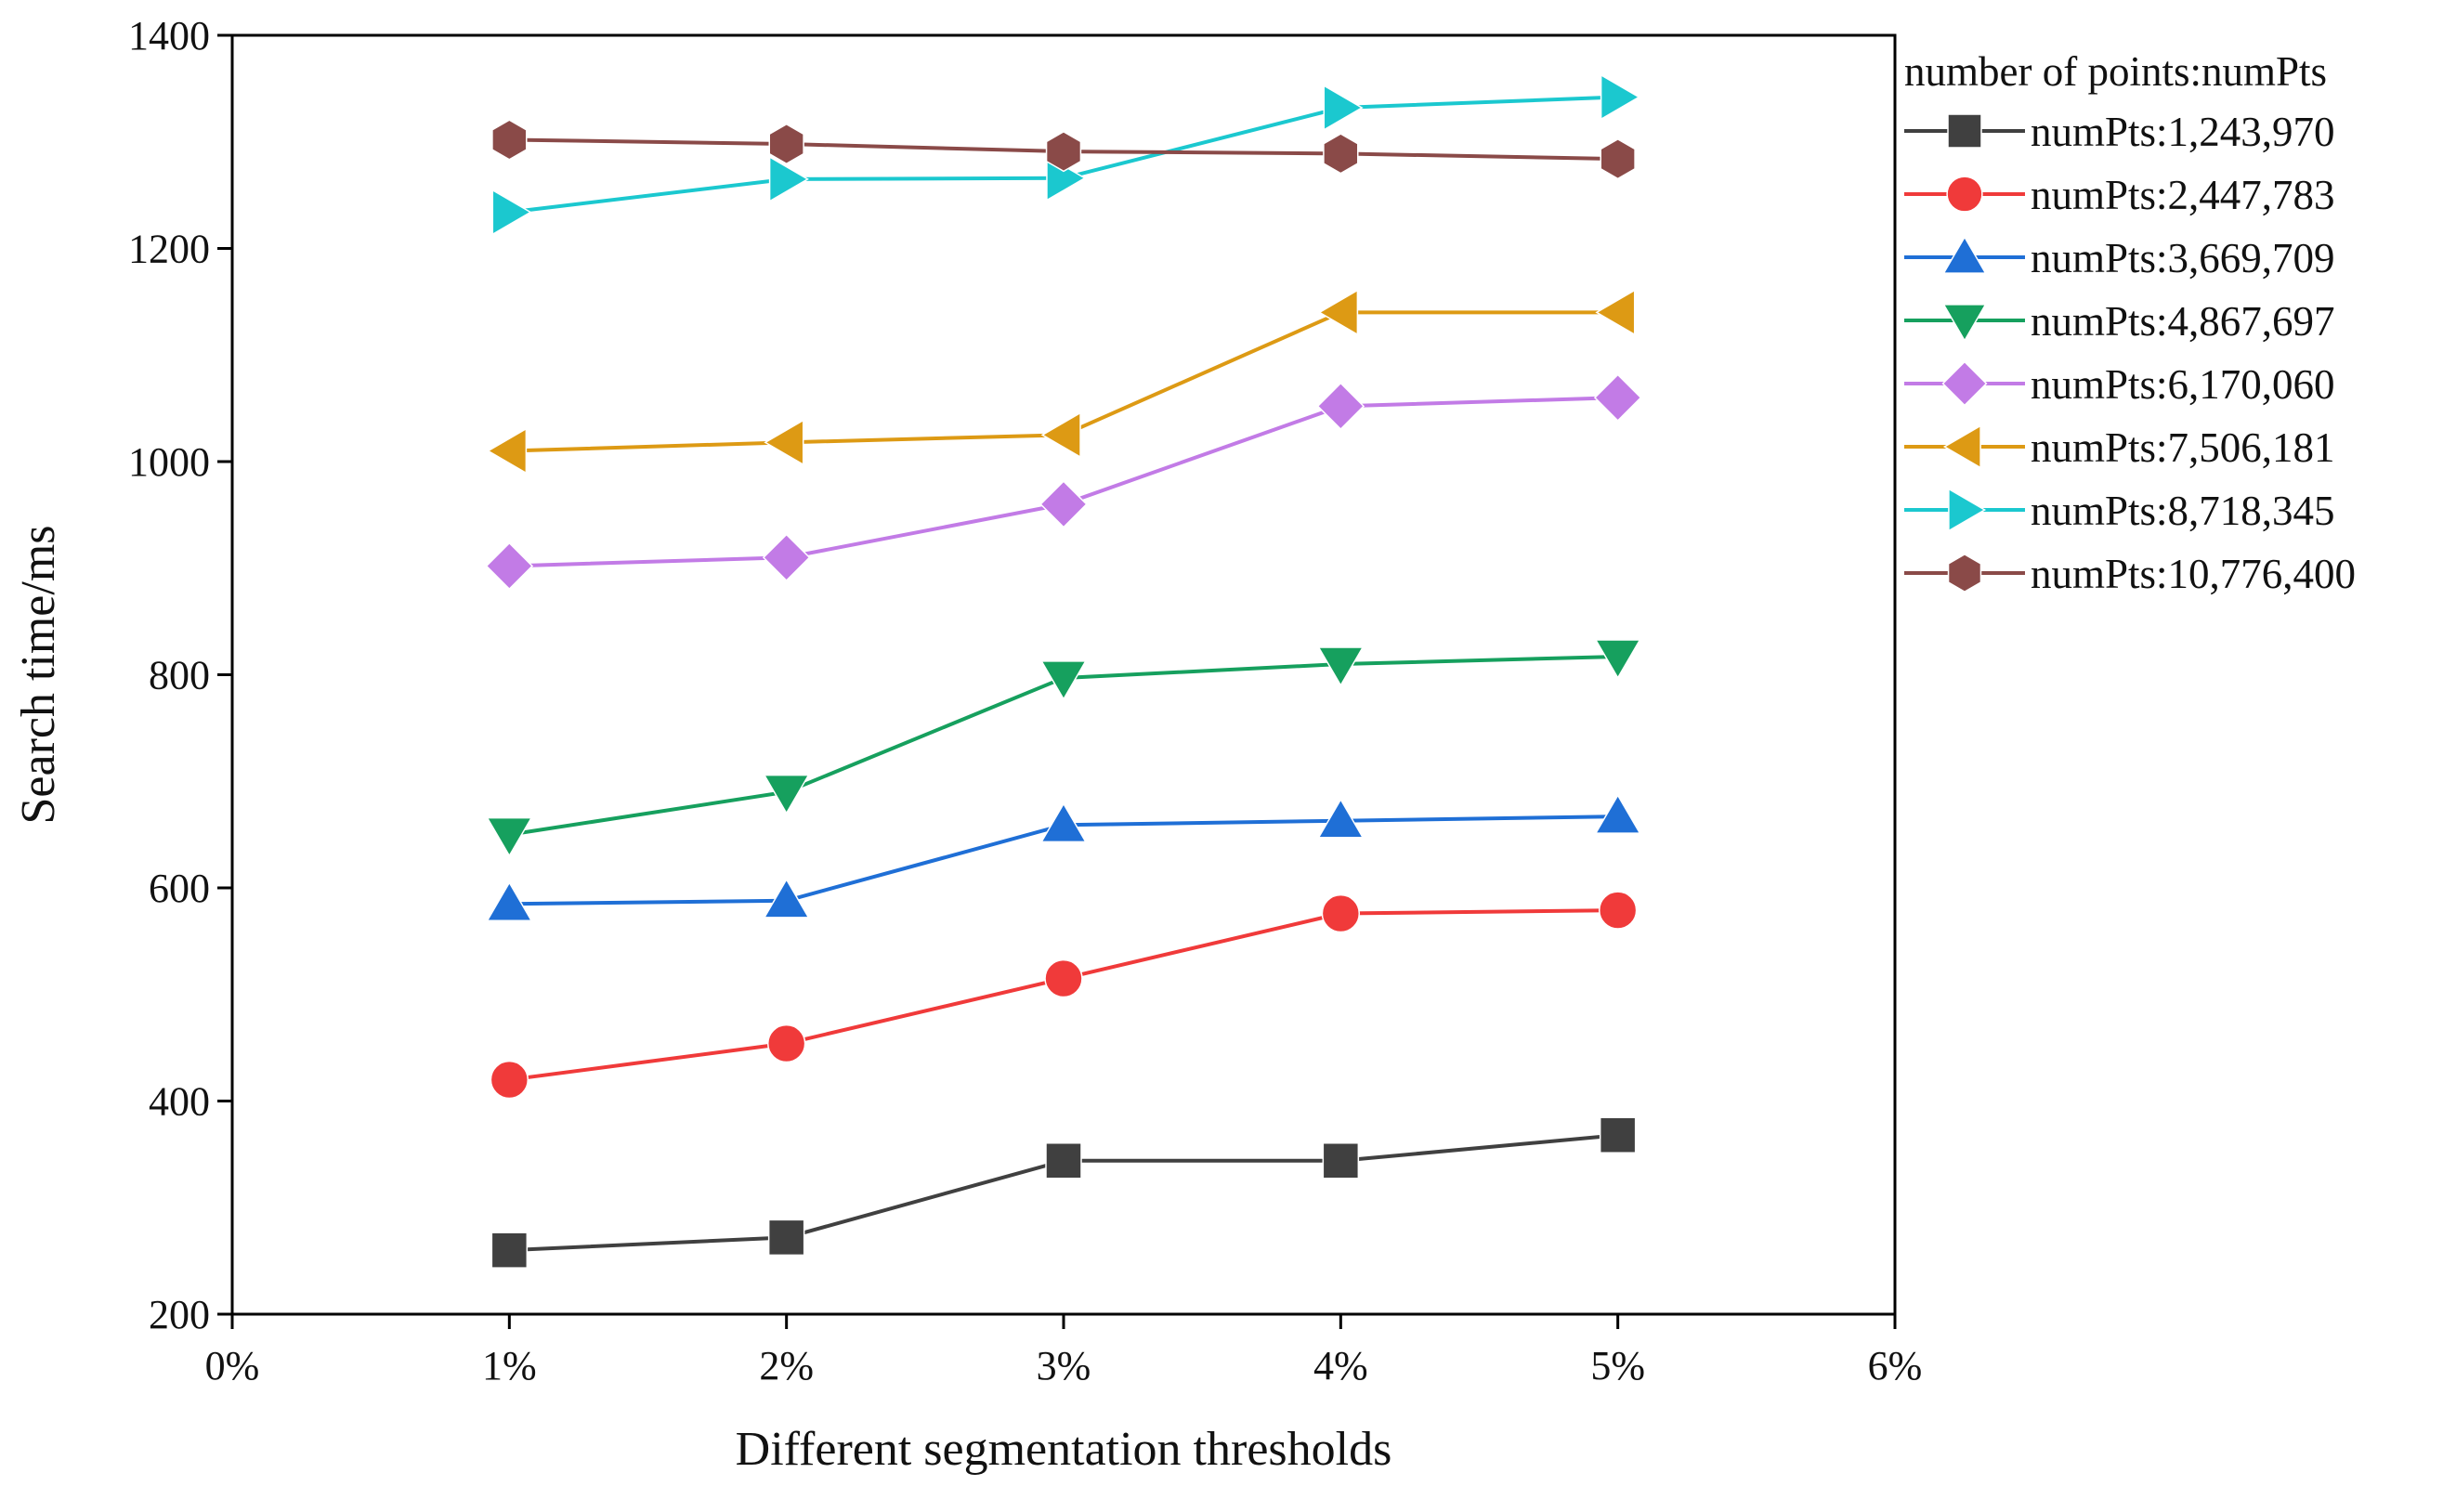 Image resolution: width=2443 pixels, height=1512 pixels. I want to click on x-tick-label: 6%, so click(1896, 1365).